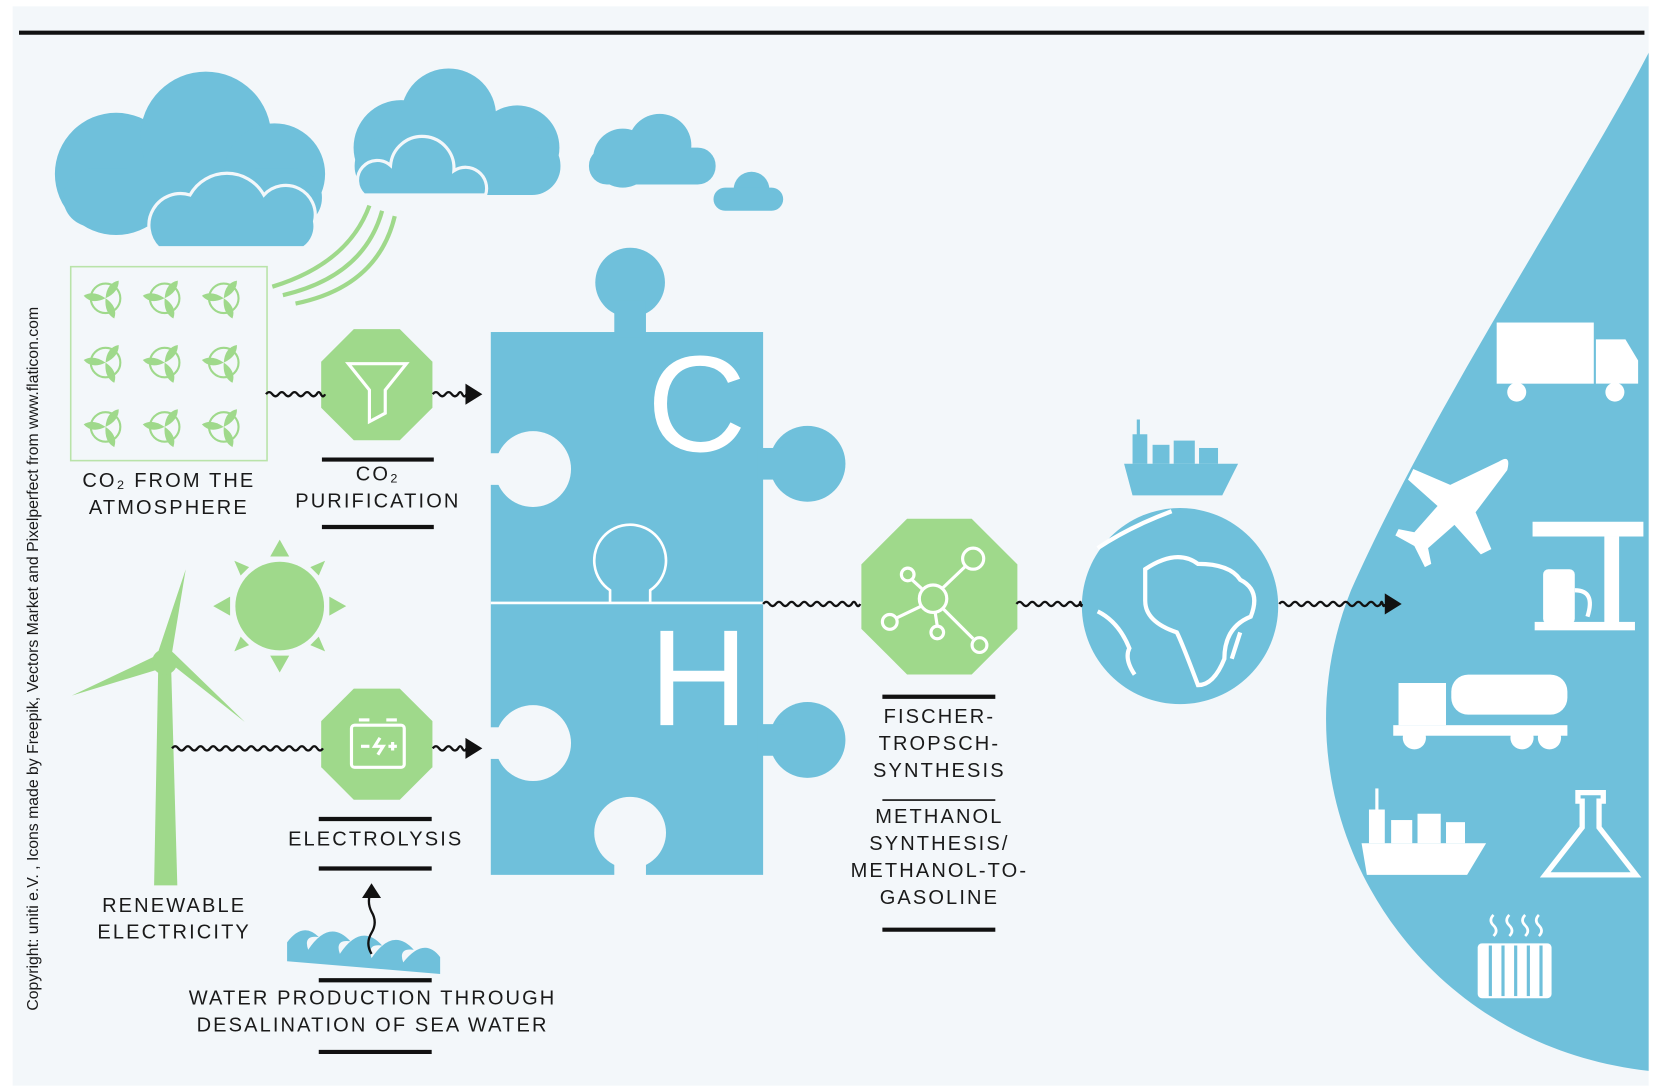  What do you see at coordinates (939, 844) in the screenshot?
I see `label-line: SYNTHESIS/` at bounding box center [939, 844].